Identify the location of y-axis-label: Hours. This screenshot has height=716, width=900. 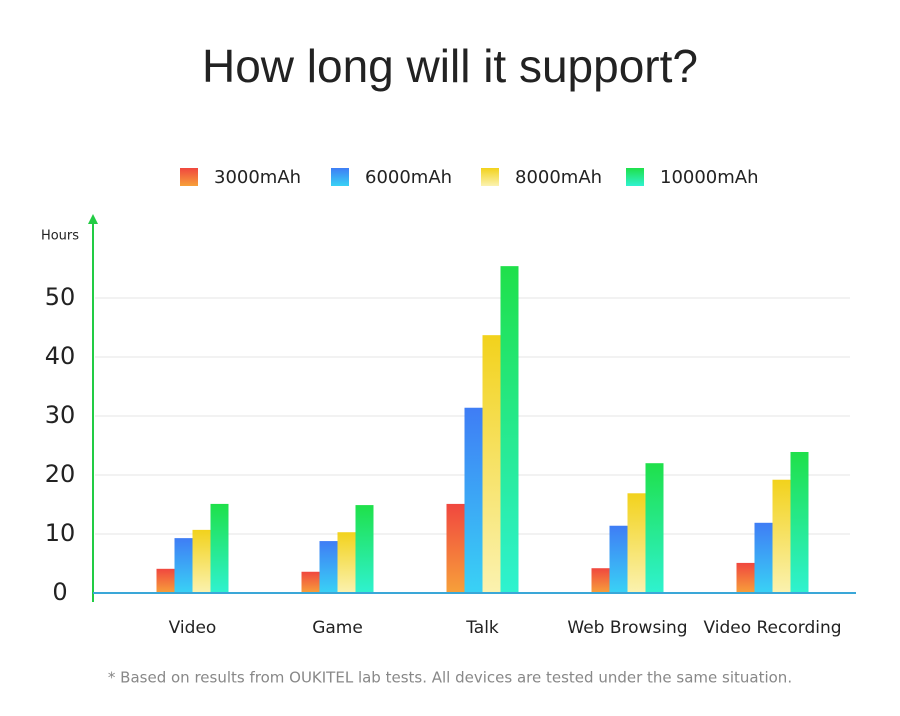
(60, 236).